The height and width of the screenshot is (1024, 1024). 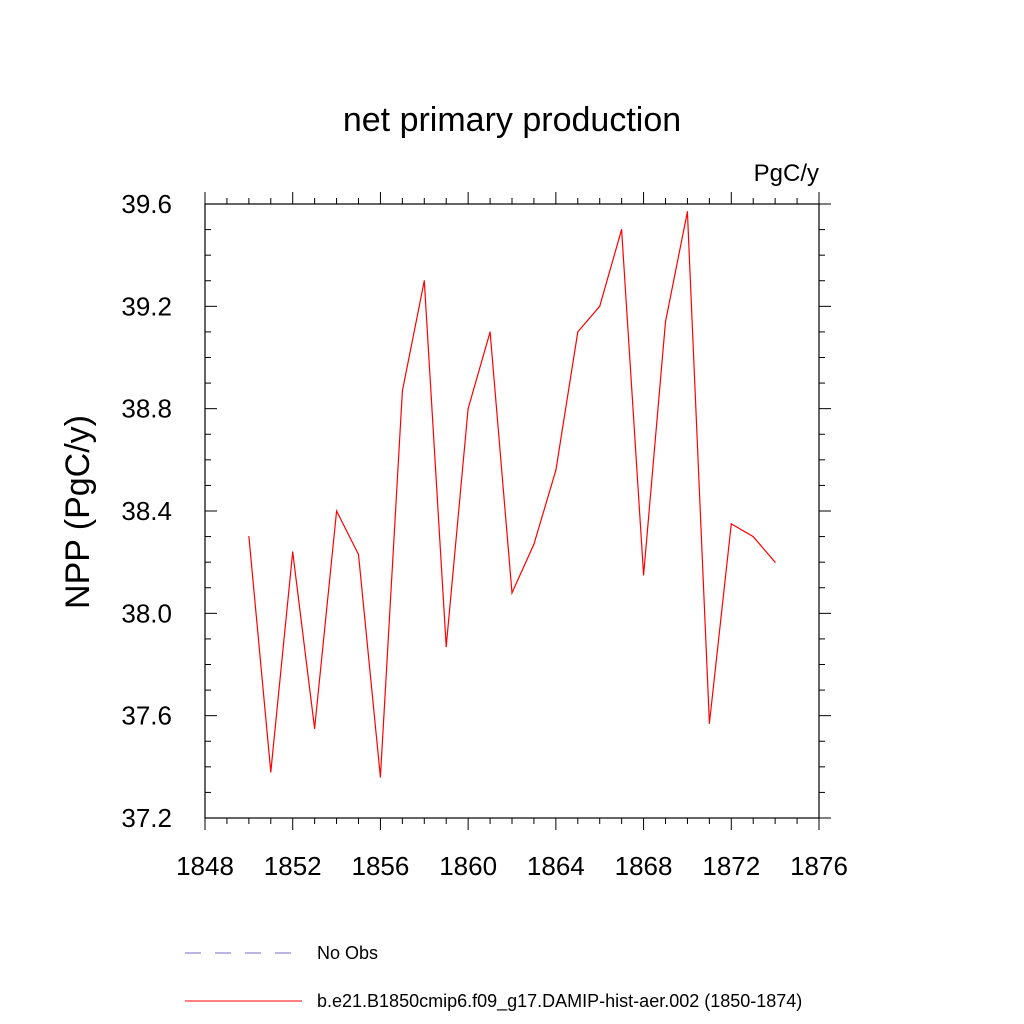 What do you see at coordinates (146, 204) in the screenshot?
I see `y-tick-label: 39.6` at bounding box center [146, 204].